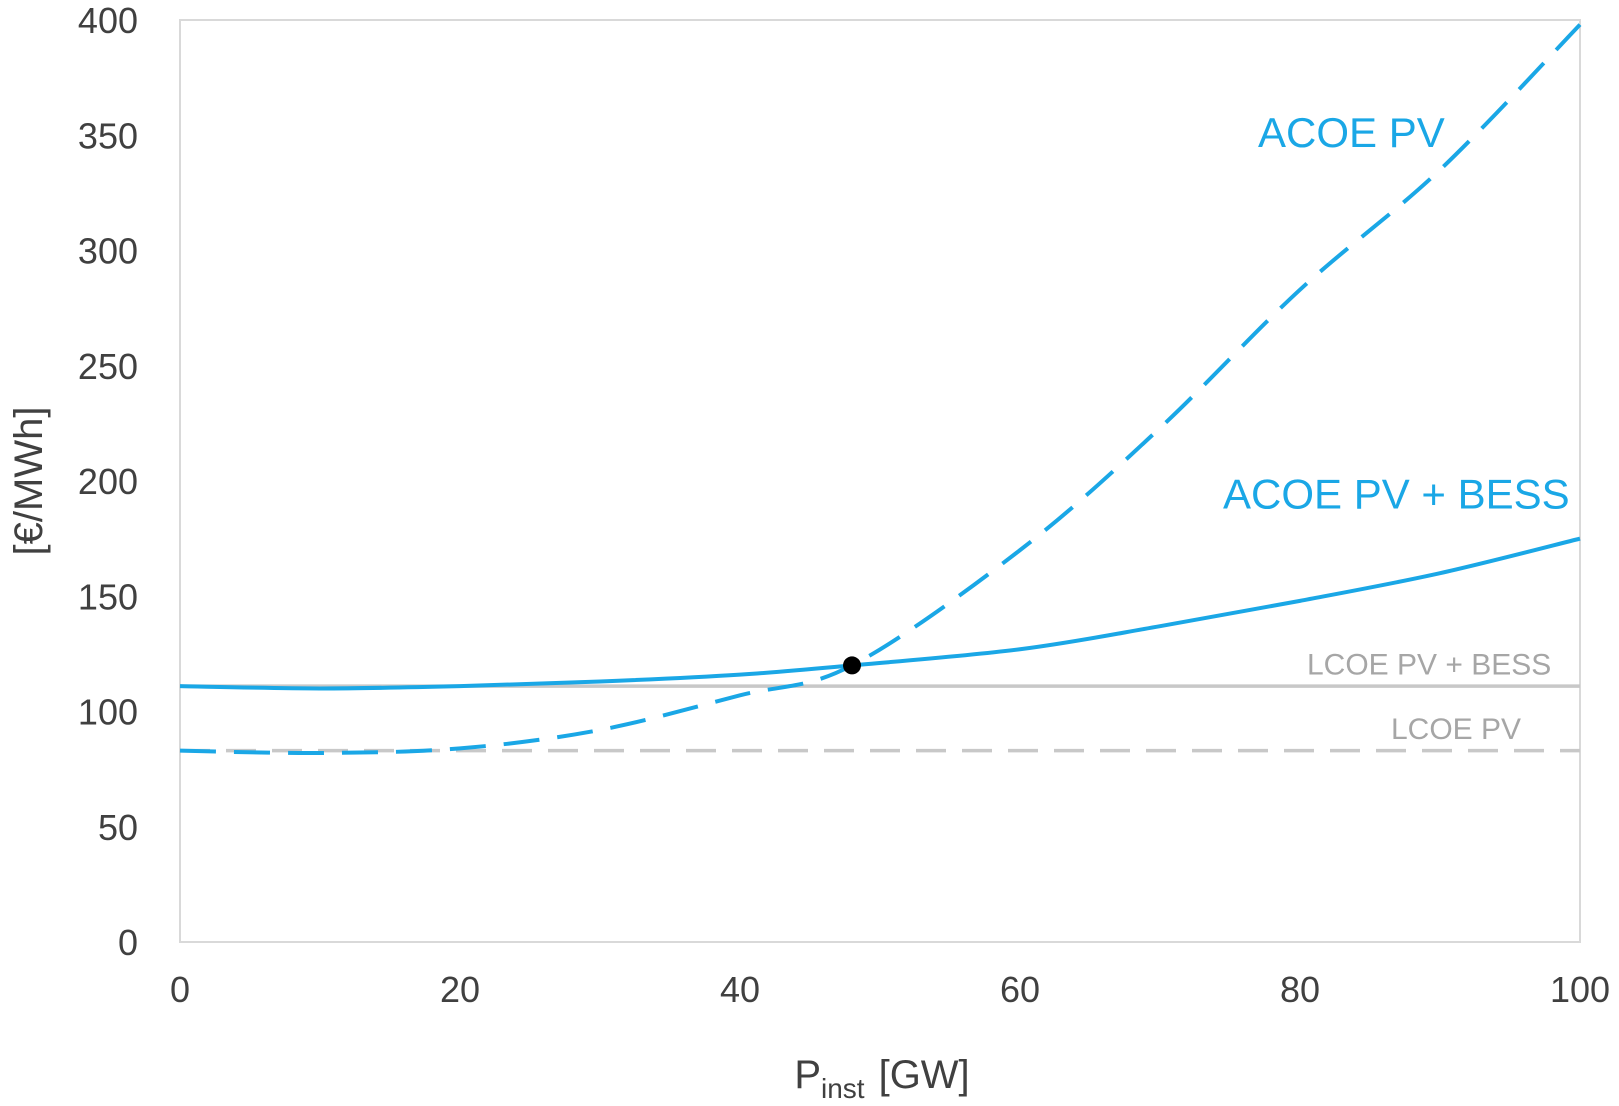 This screenshot has width=1619, height=1106. Describe the element at coordinates (1580, 989) in the screenshot. I see `x-tick-label: 100` at that location.